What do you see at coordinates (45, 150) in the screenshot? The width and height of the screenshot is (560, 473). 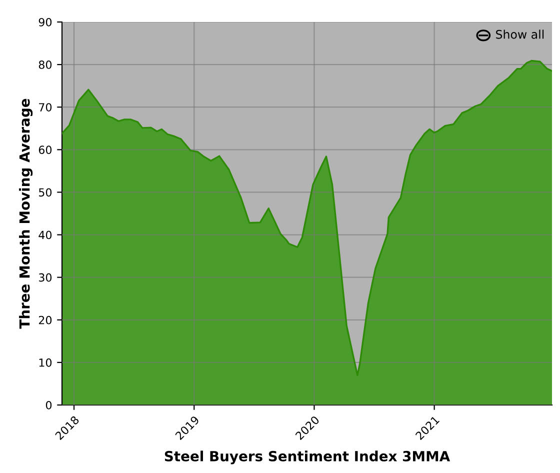 I see `y-tick-label: 60` at bounding box center [45, 150].